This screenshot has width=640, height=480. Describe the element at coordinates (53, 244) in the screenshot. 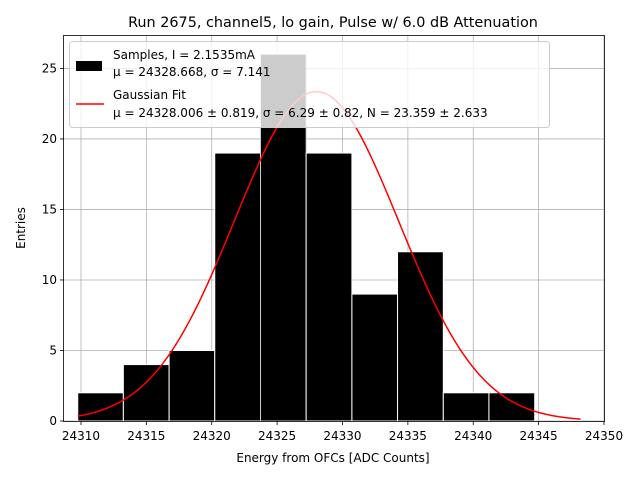

I see `y-axis-ticks: 0 5 10 15 20 25` at that location.